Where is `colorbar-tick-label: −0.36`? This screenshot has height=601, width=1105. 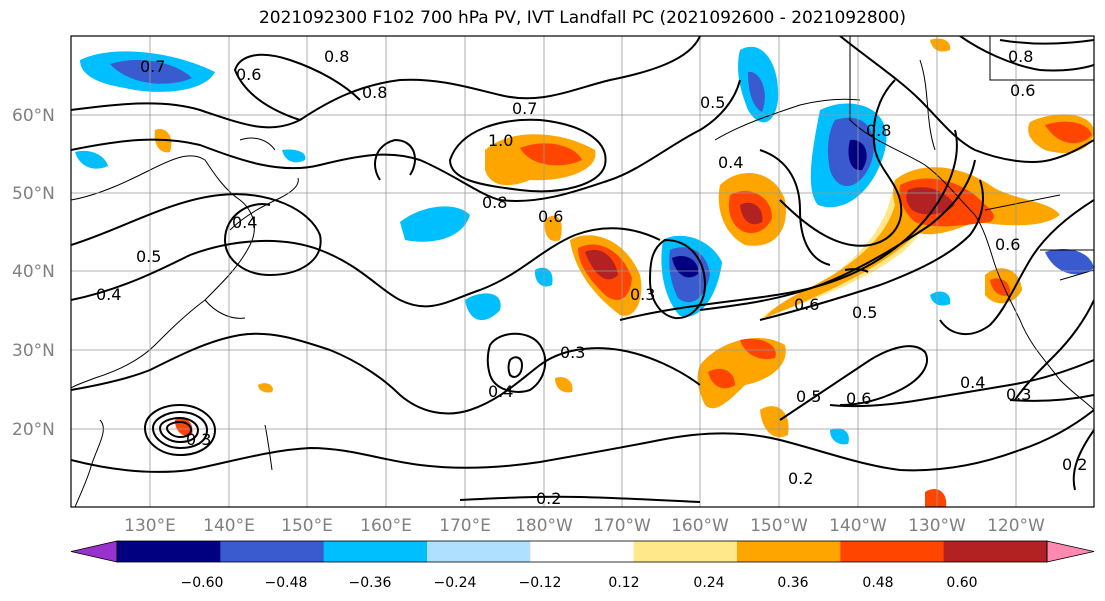 colorbar-tick-label: −0.36 is located at coordinates (370, 583).